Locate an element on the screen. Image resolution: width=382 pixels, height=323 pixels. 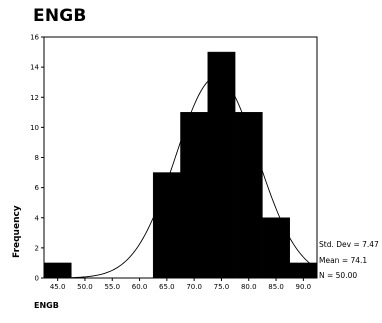
x-tick-label: 80.0 is located at coordinates (249, 287).